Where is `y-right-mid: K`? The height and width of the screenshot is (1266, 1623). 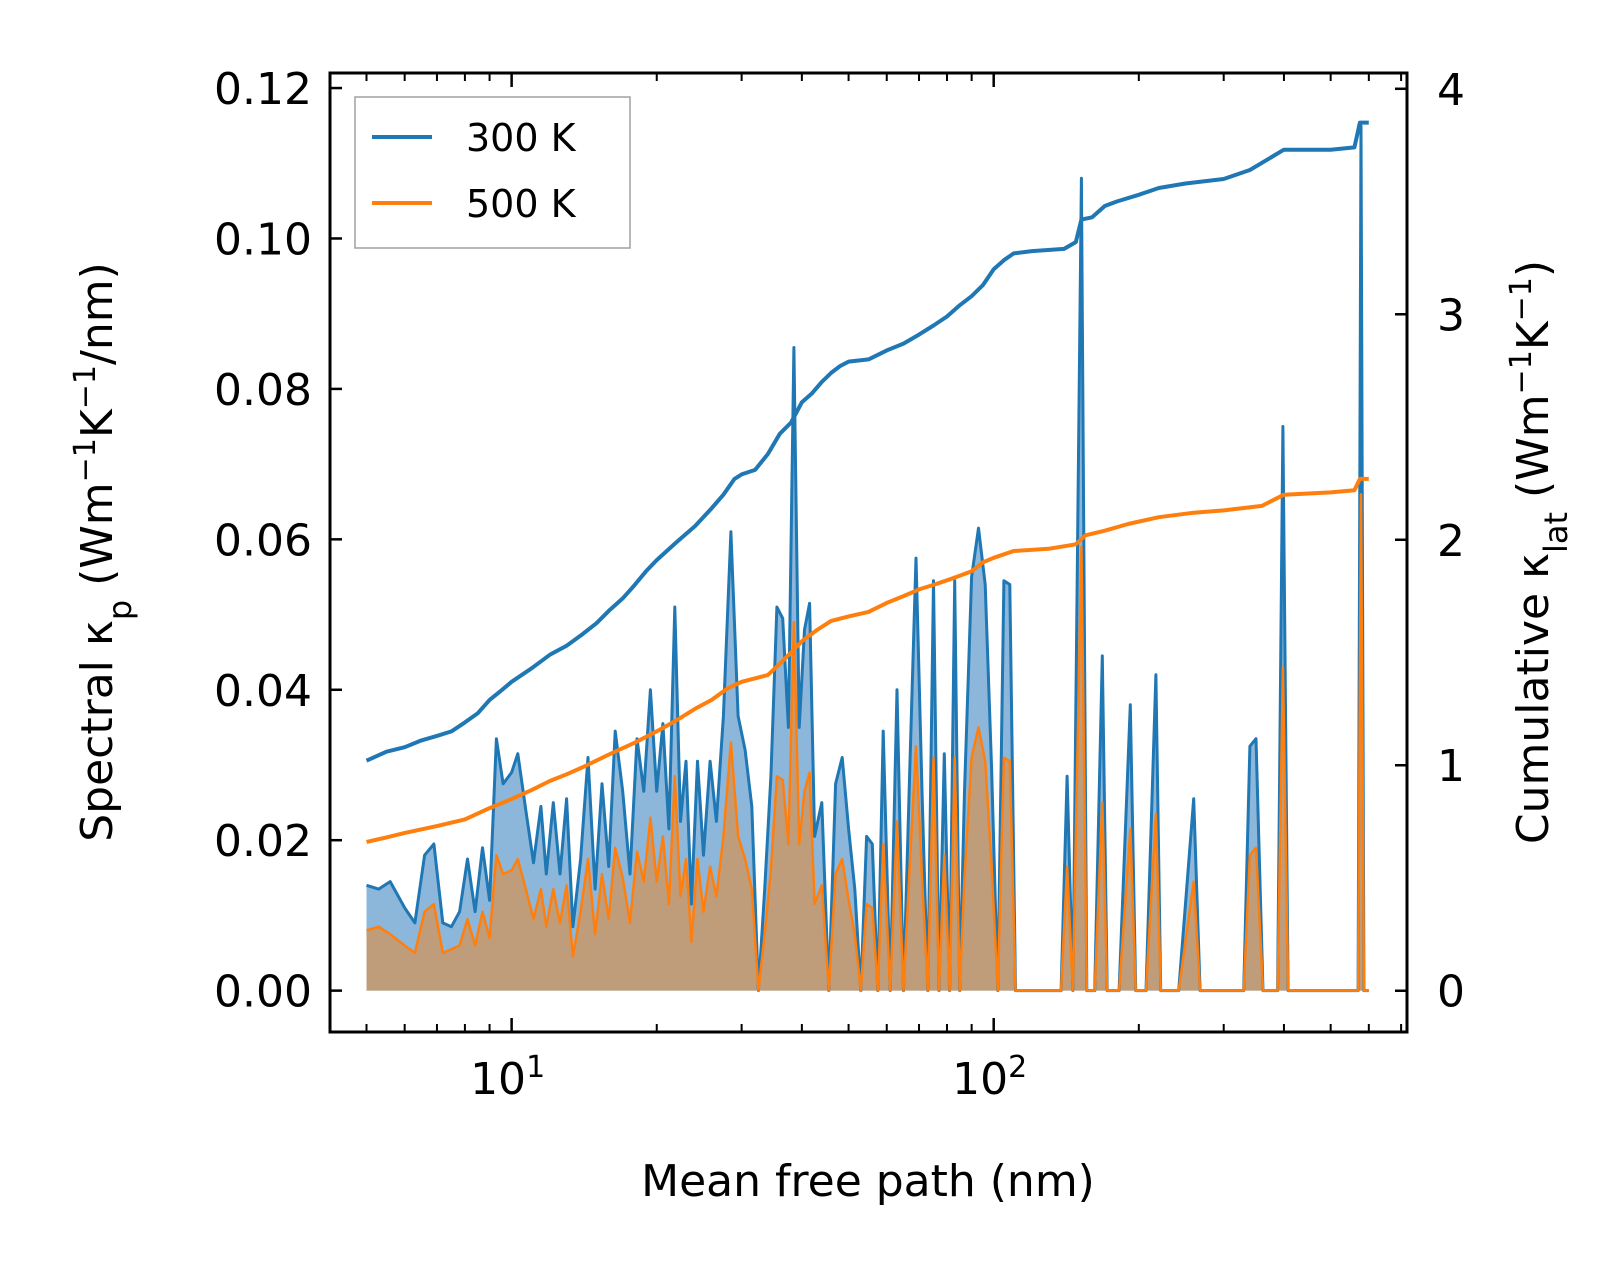
y-right-mid: K is located at coordinates (1533, 335).